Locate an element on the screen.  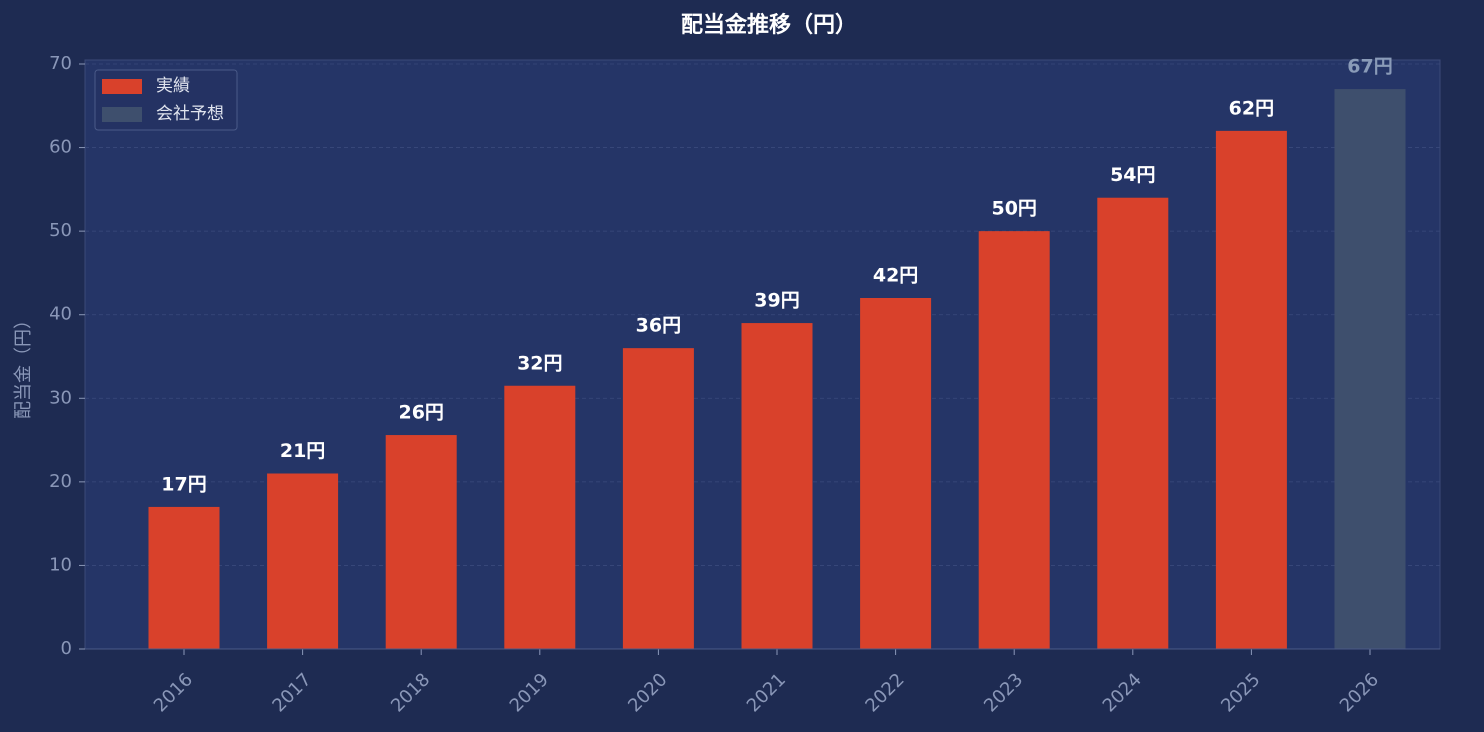
value-label: 21円 is located at coordinates (302, 451).